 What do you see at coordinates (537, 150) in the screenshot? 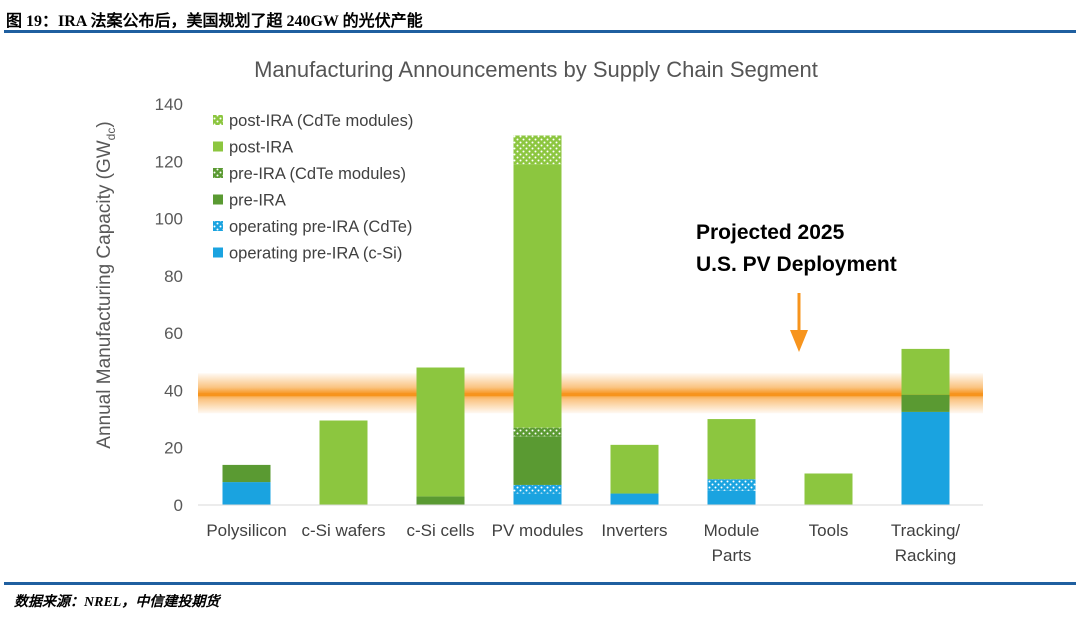
I see `bar-post-ira-cdte` at bounding box center [537, 150].